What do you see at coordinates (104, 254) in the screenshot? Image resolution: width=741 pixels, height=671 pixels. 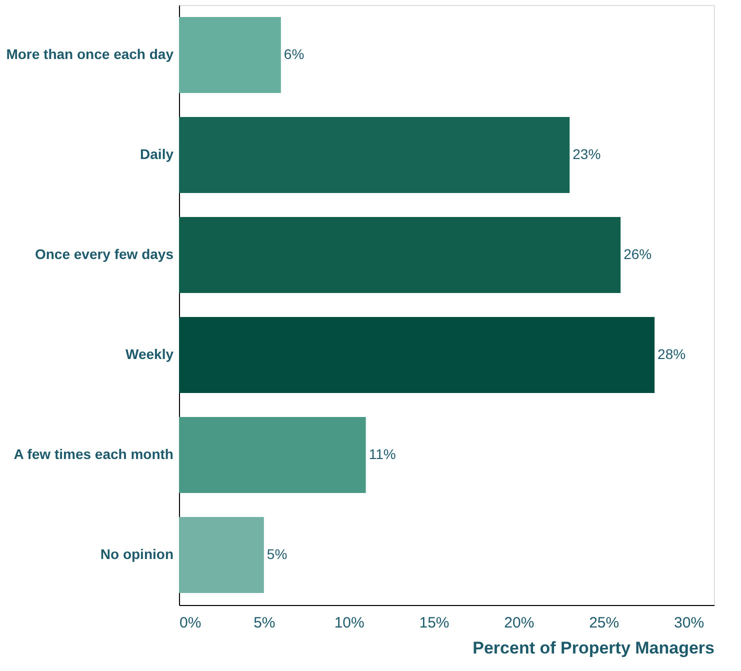 I see `y-tick-label: Once every few days` at bounding box center [104, 254].